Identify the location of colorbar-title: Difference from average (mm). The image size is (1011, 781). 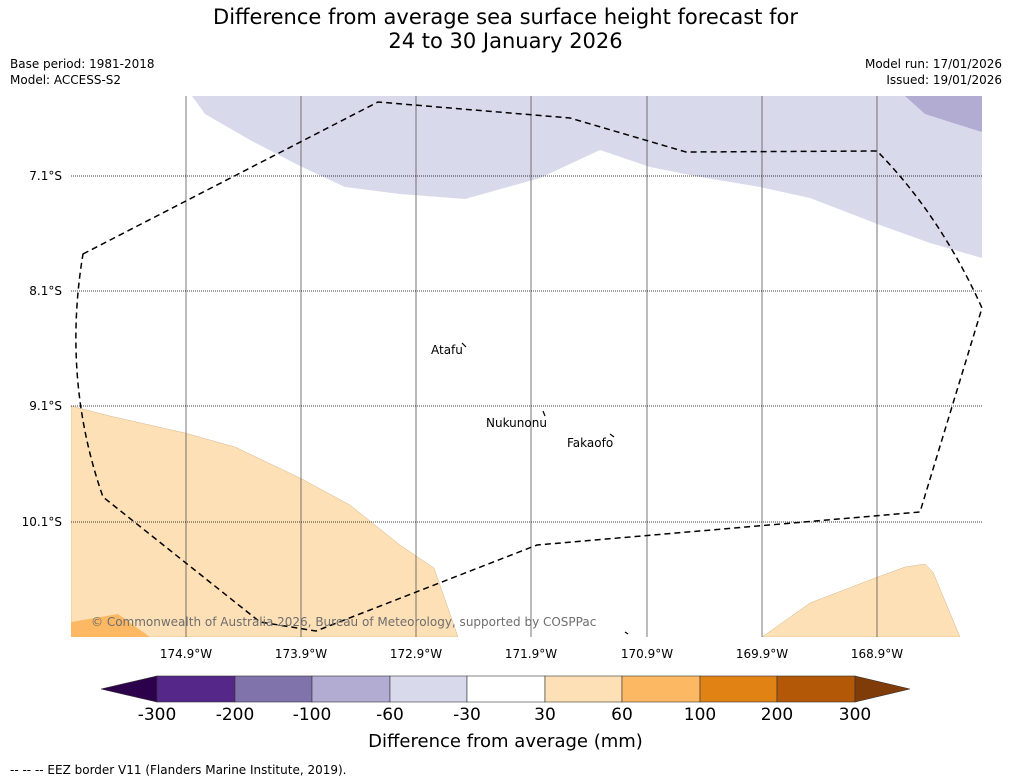
(505, 741).